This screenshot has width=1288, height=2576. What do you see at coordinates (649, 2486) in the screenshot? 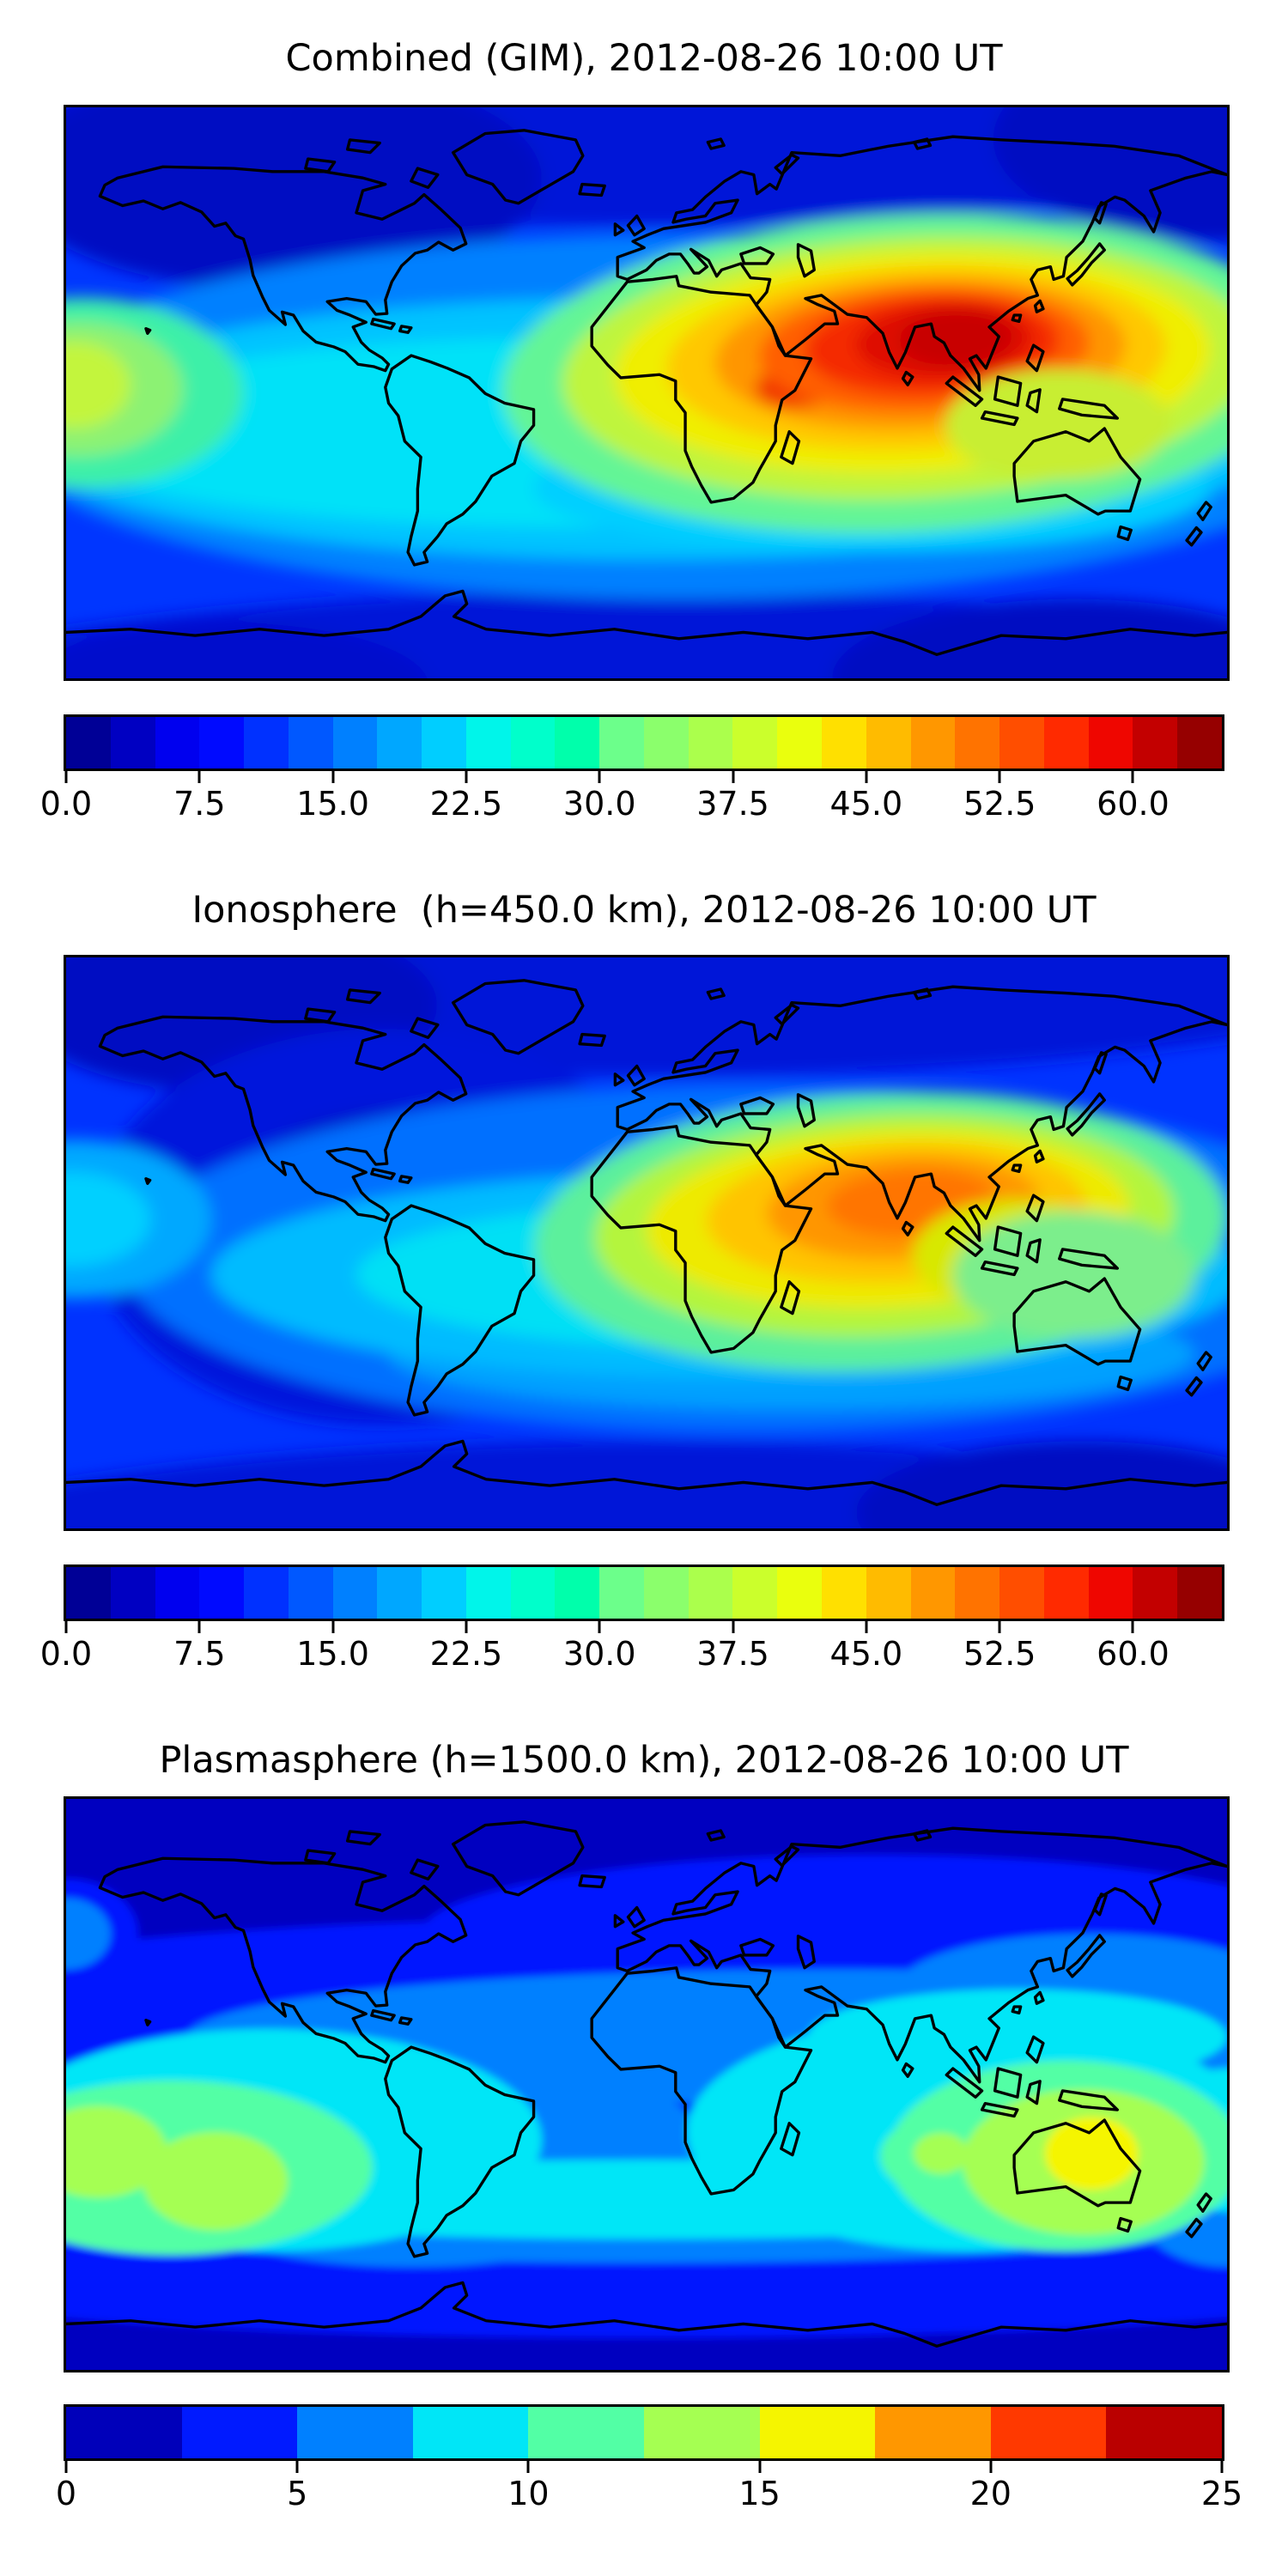
I see `colorbar-ticks: 0 5 10 15 20 25` at bounding box center [649, 2486].